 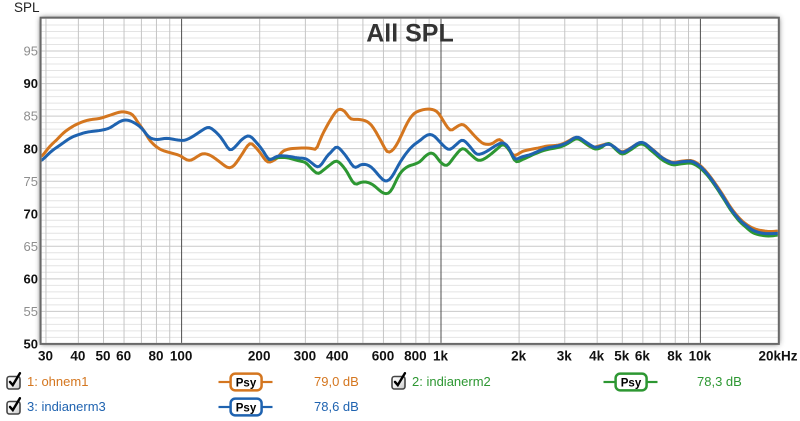 I want to click on svg-text: 100, so click(x=181, y=356).